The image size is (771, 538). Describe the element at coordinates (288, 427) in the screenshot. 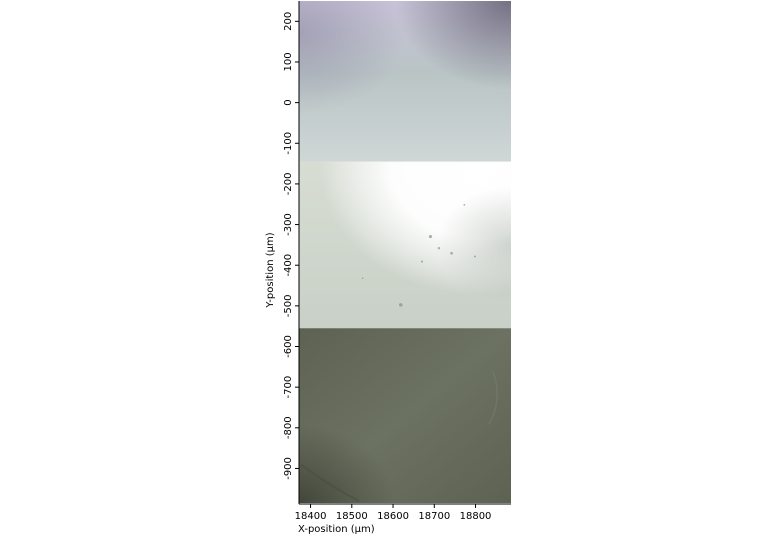

I see `y-tick-label: -800` at that location.